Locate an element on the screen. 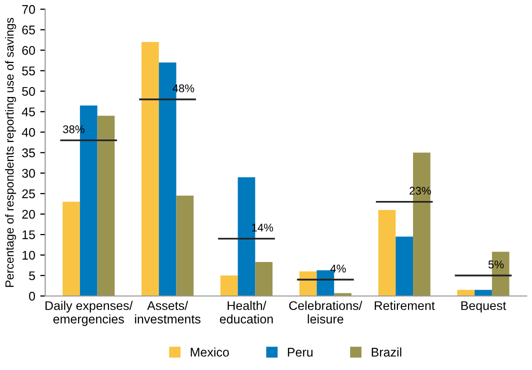 The width and height of the screenshot is (532, 370). x-tick-label: Celebrations/ leisure is located at coordinates (325, 312).